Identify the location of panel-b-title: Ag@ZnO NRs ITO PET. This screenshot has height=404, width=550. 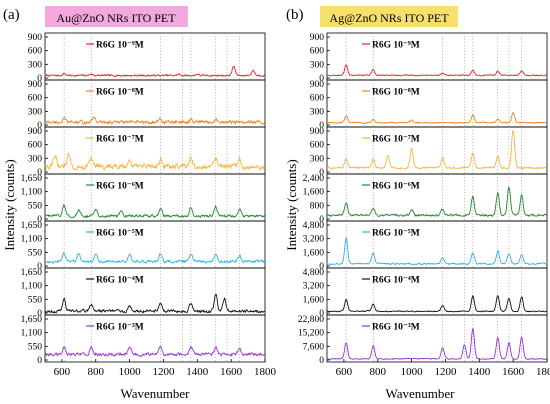
(389, 18).